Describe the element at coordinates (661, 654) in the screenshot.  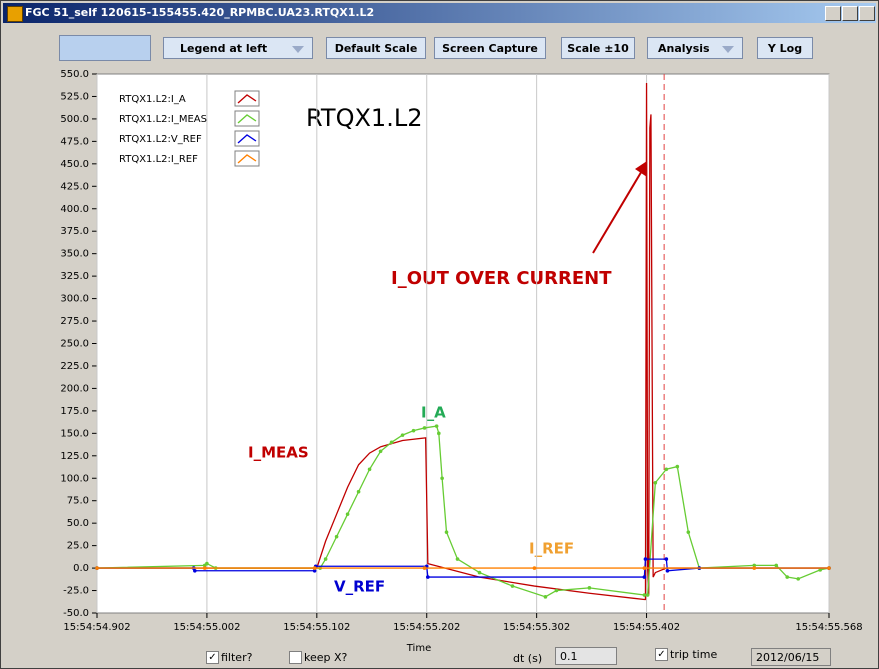
I see `trip-time-checkbox: ✓` at that location.